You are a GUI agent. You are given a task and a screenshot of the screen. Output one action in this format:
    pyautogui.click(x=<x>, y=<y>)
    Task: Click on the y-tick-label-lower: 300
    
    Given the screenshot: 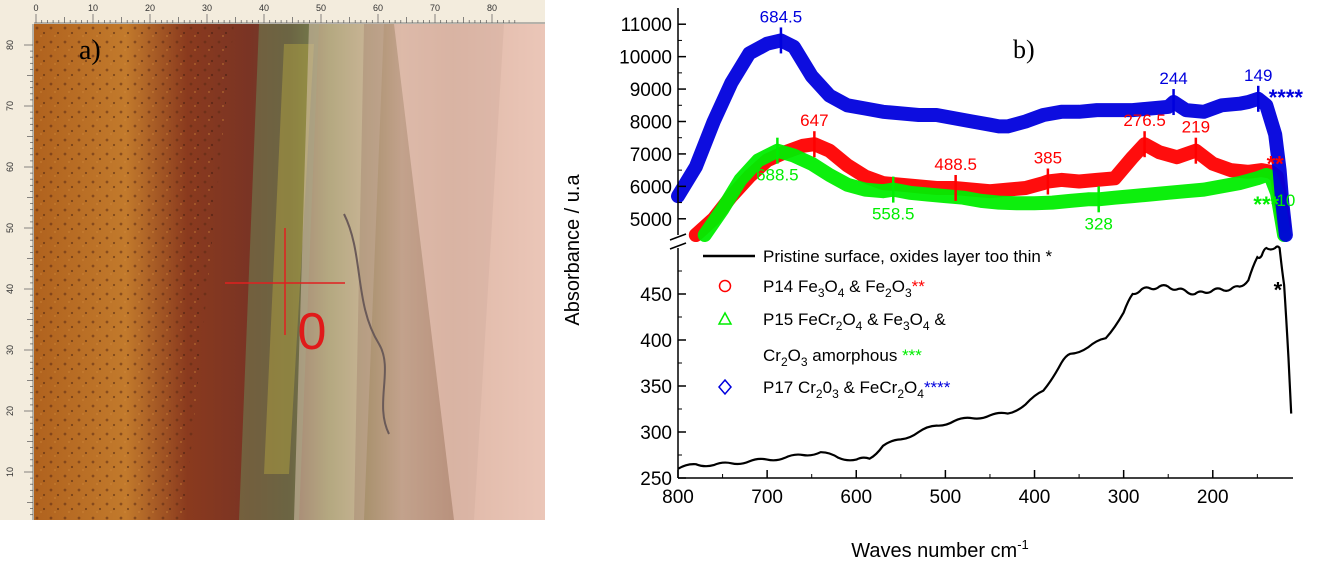 What is the action you would take?
    pyautogui.click(x=656, y=433)
    